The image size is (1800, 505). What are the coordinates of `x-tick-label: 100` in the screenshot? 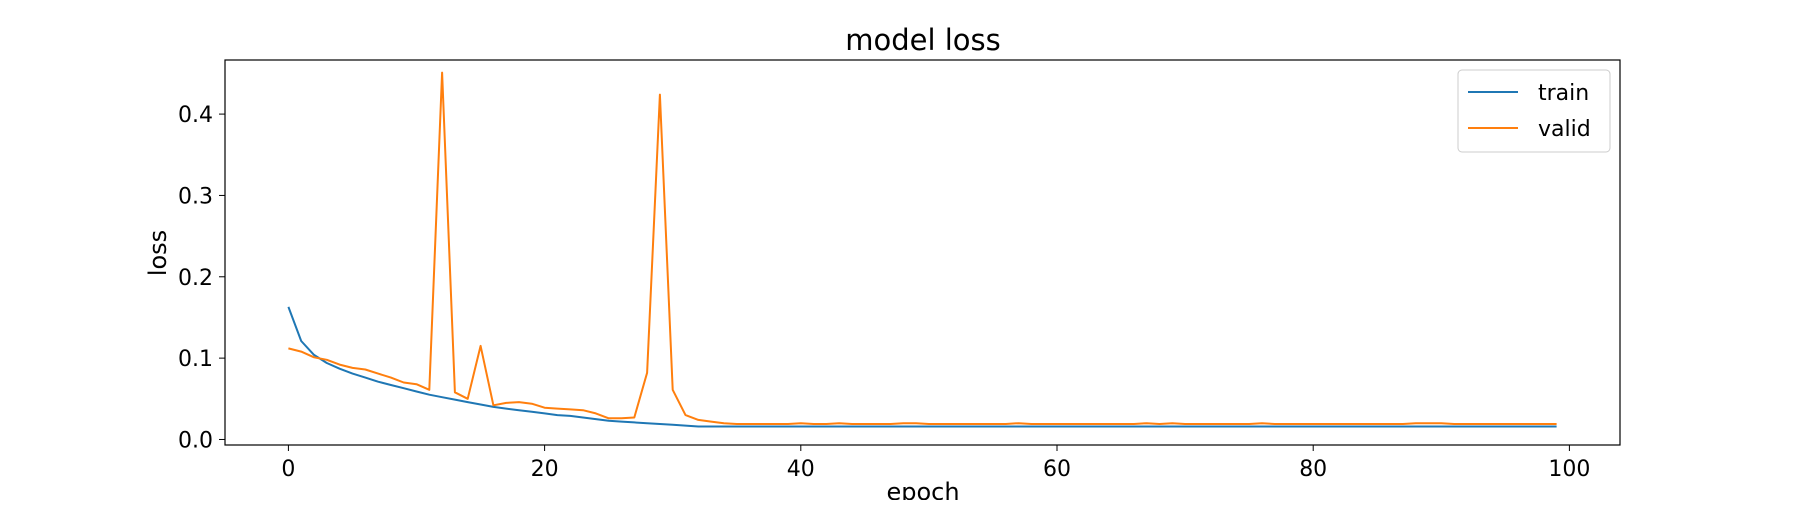 It's located at (1569, 469).